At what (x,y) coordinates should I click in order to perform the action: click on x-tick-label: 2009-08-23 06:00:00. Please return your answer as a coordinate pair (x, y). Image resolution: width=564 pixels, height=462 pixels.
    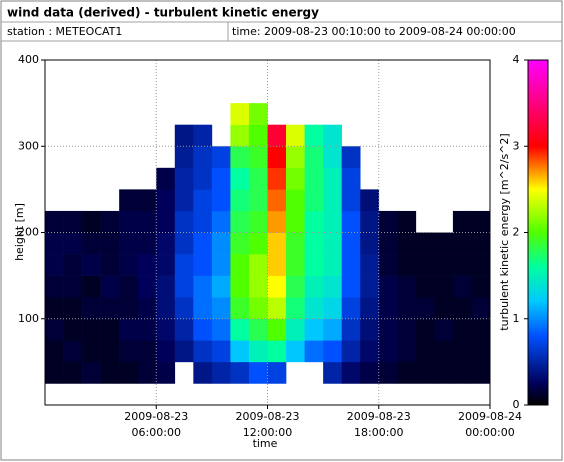
    Looking at the image, I should click on (156, 424).